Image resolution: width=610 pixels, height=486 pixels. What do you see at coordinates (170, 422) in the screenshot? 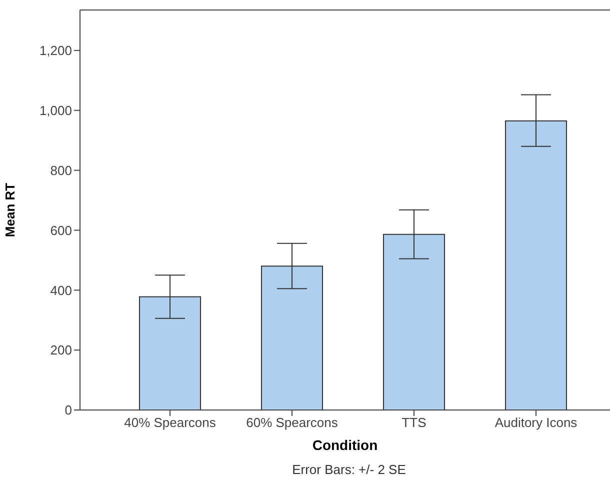
I see `x-tick-label: 40% Spearcons` at bounding box center [170, 422].